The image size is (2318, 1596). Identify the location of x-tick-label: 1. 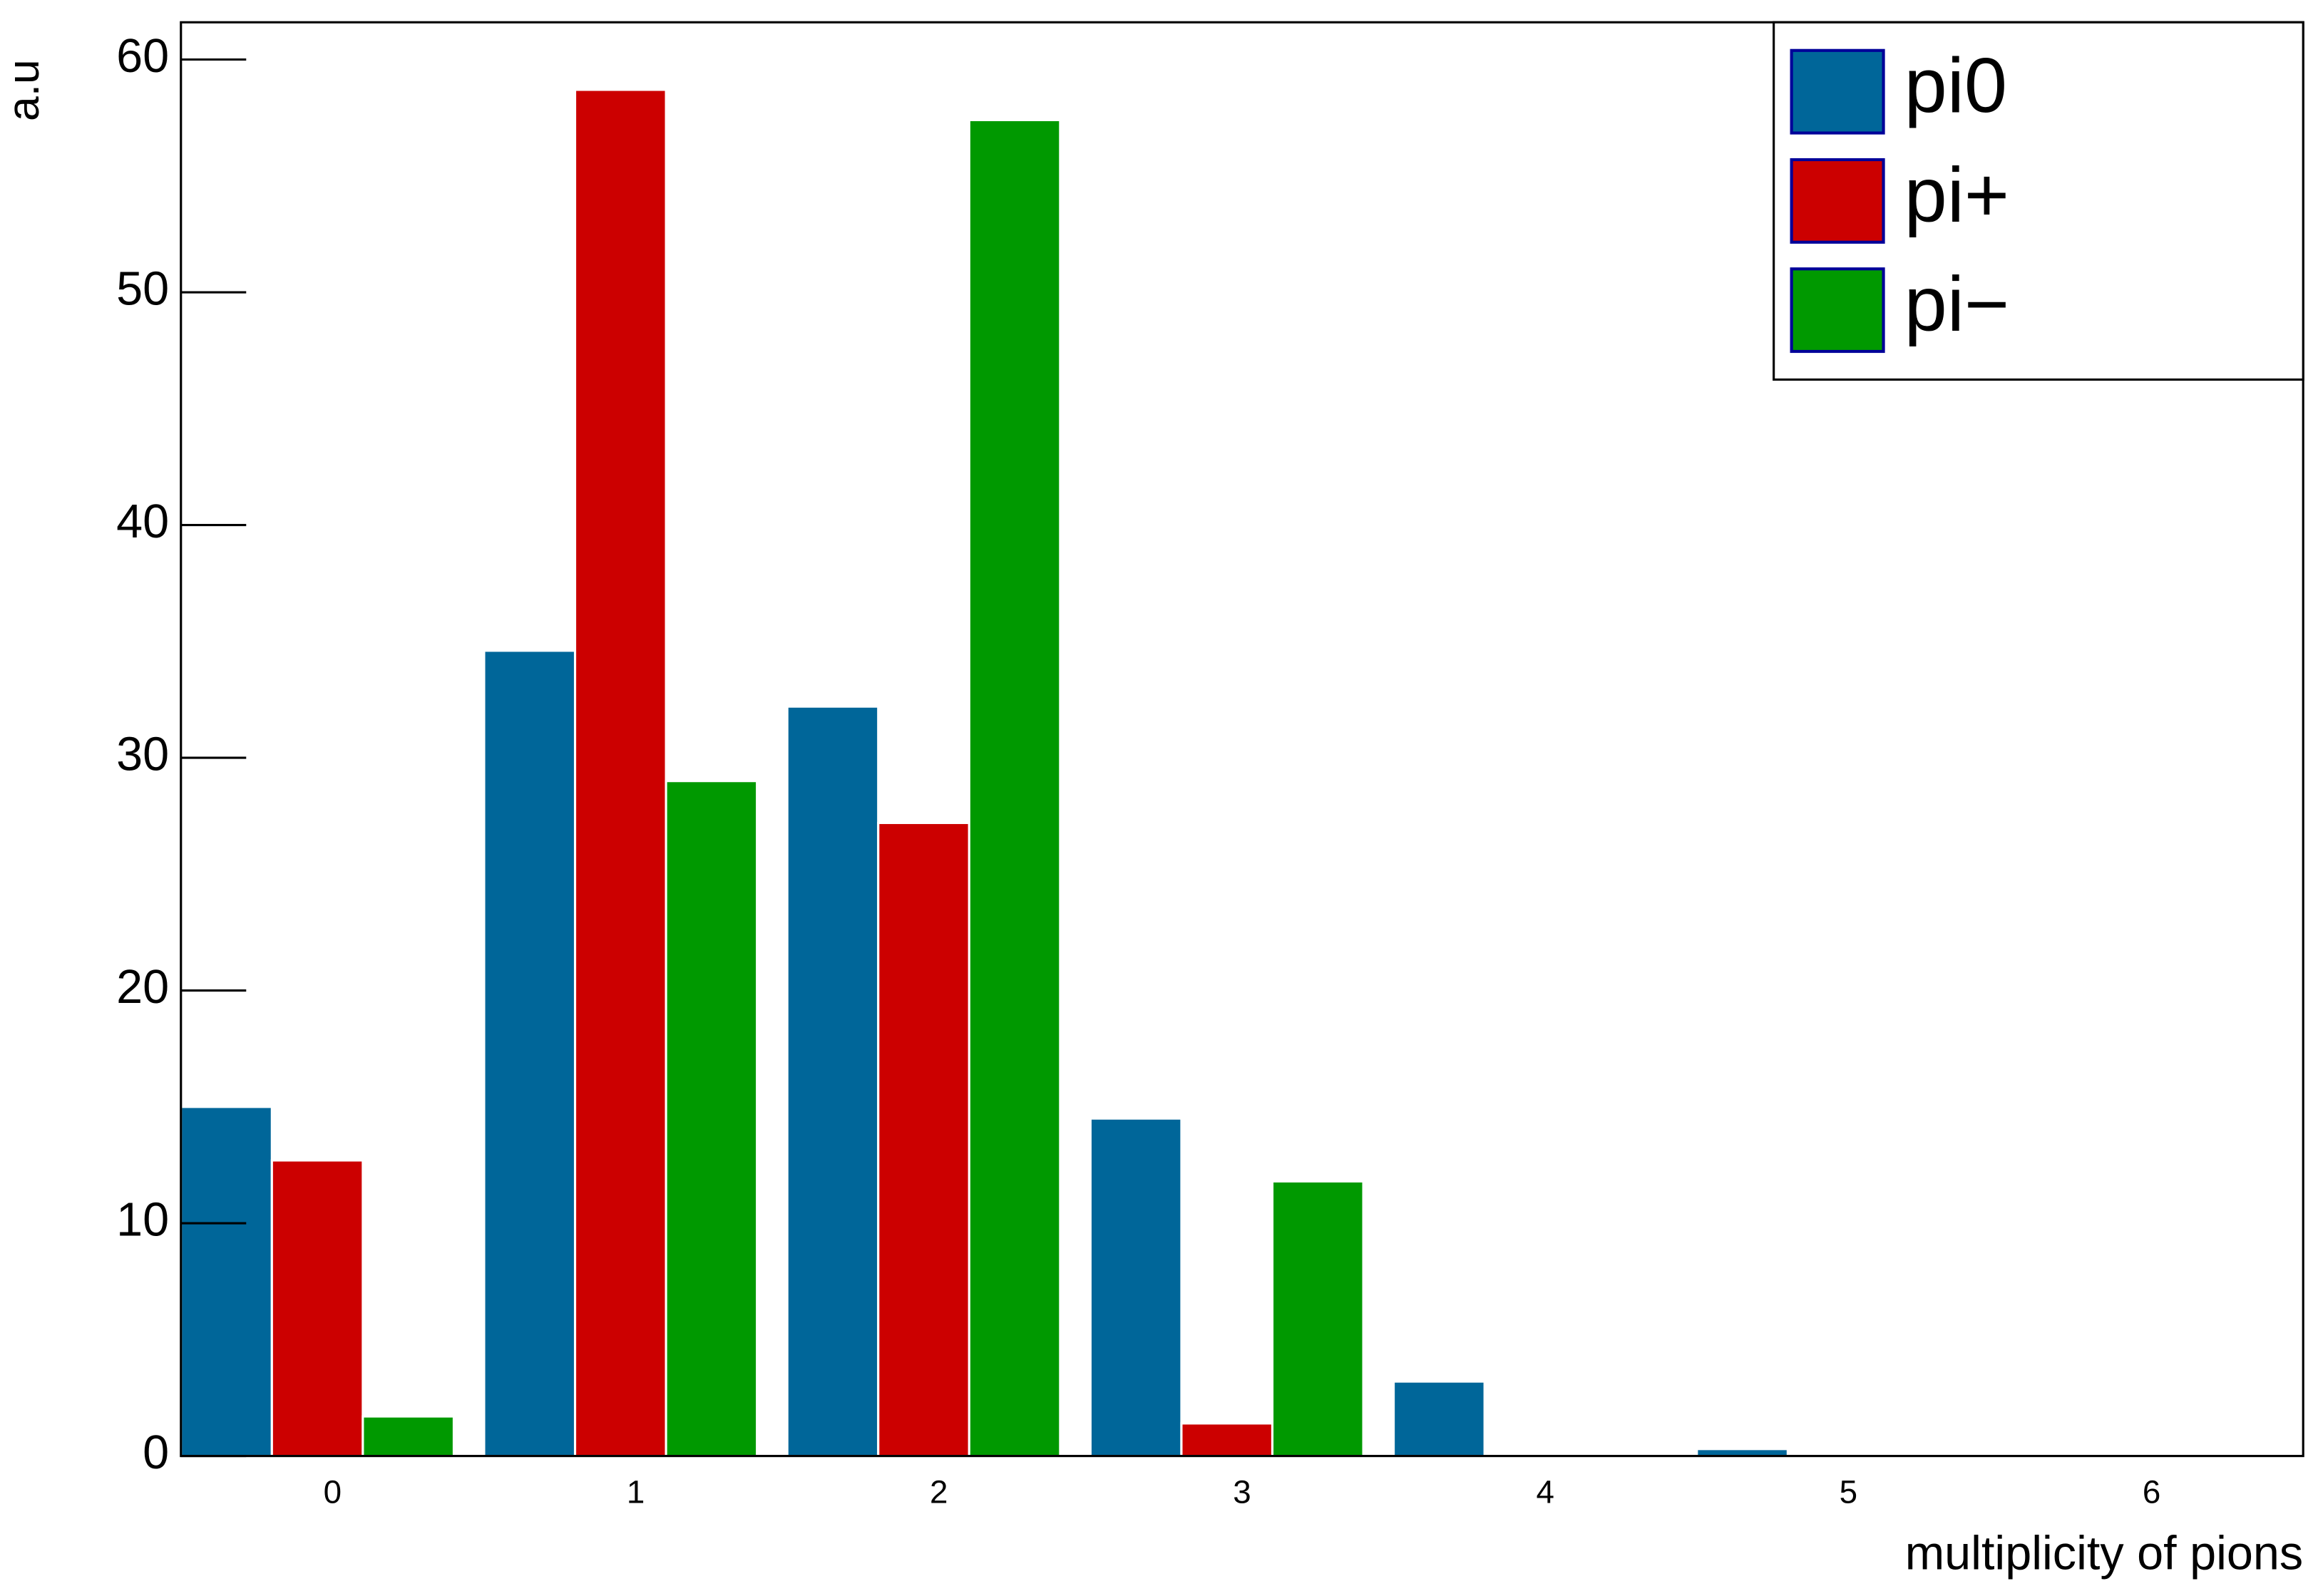
(636, 1492).